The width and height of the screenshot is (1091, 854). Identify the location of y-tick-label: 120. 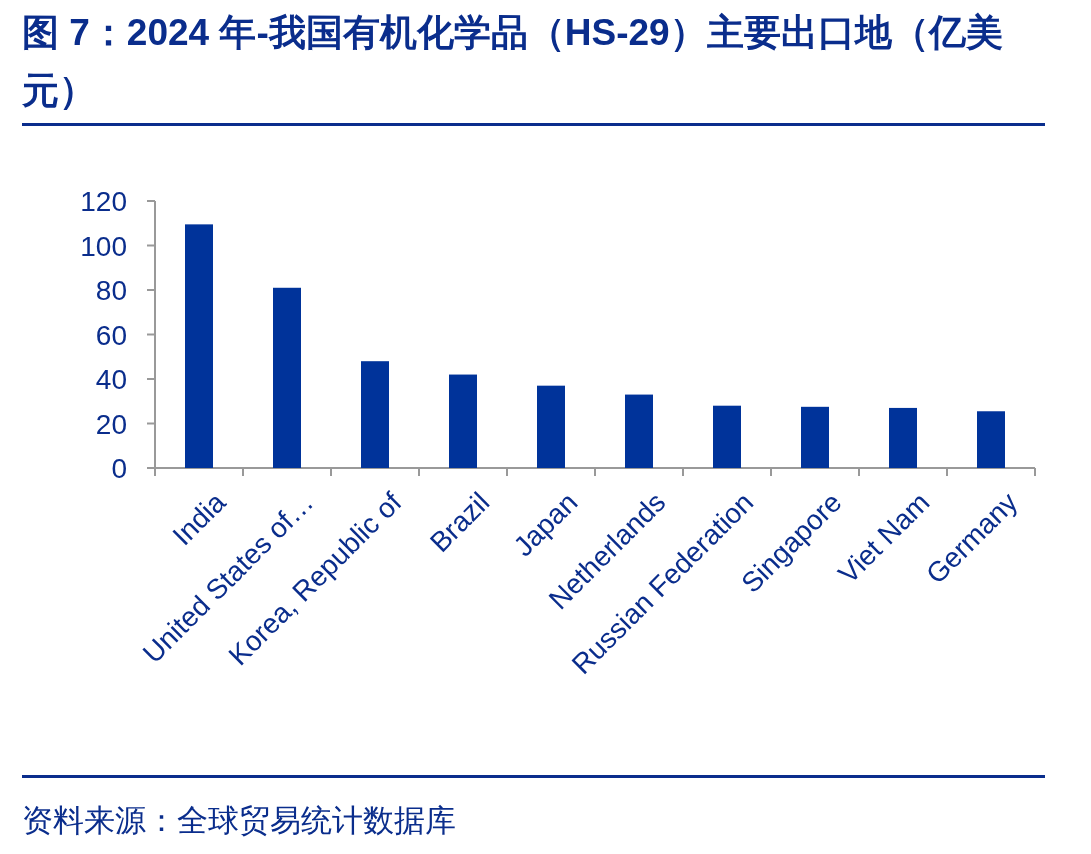
(103, 201).